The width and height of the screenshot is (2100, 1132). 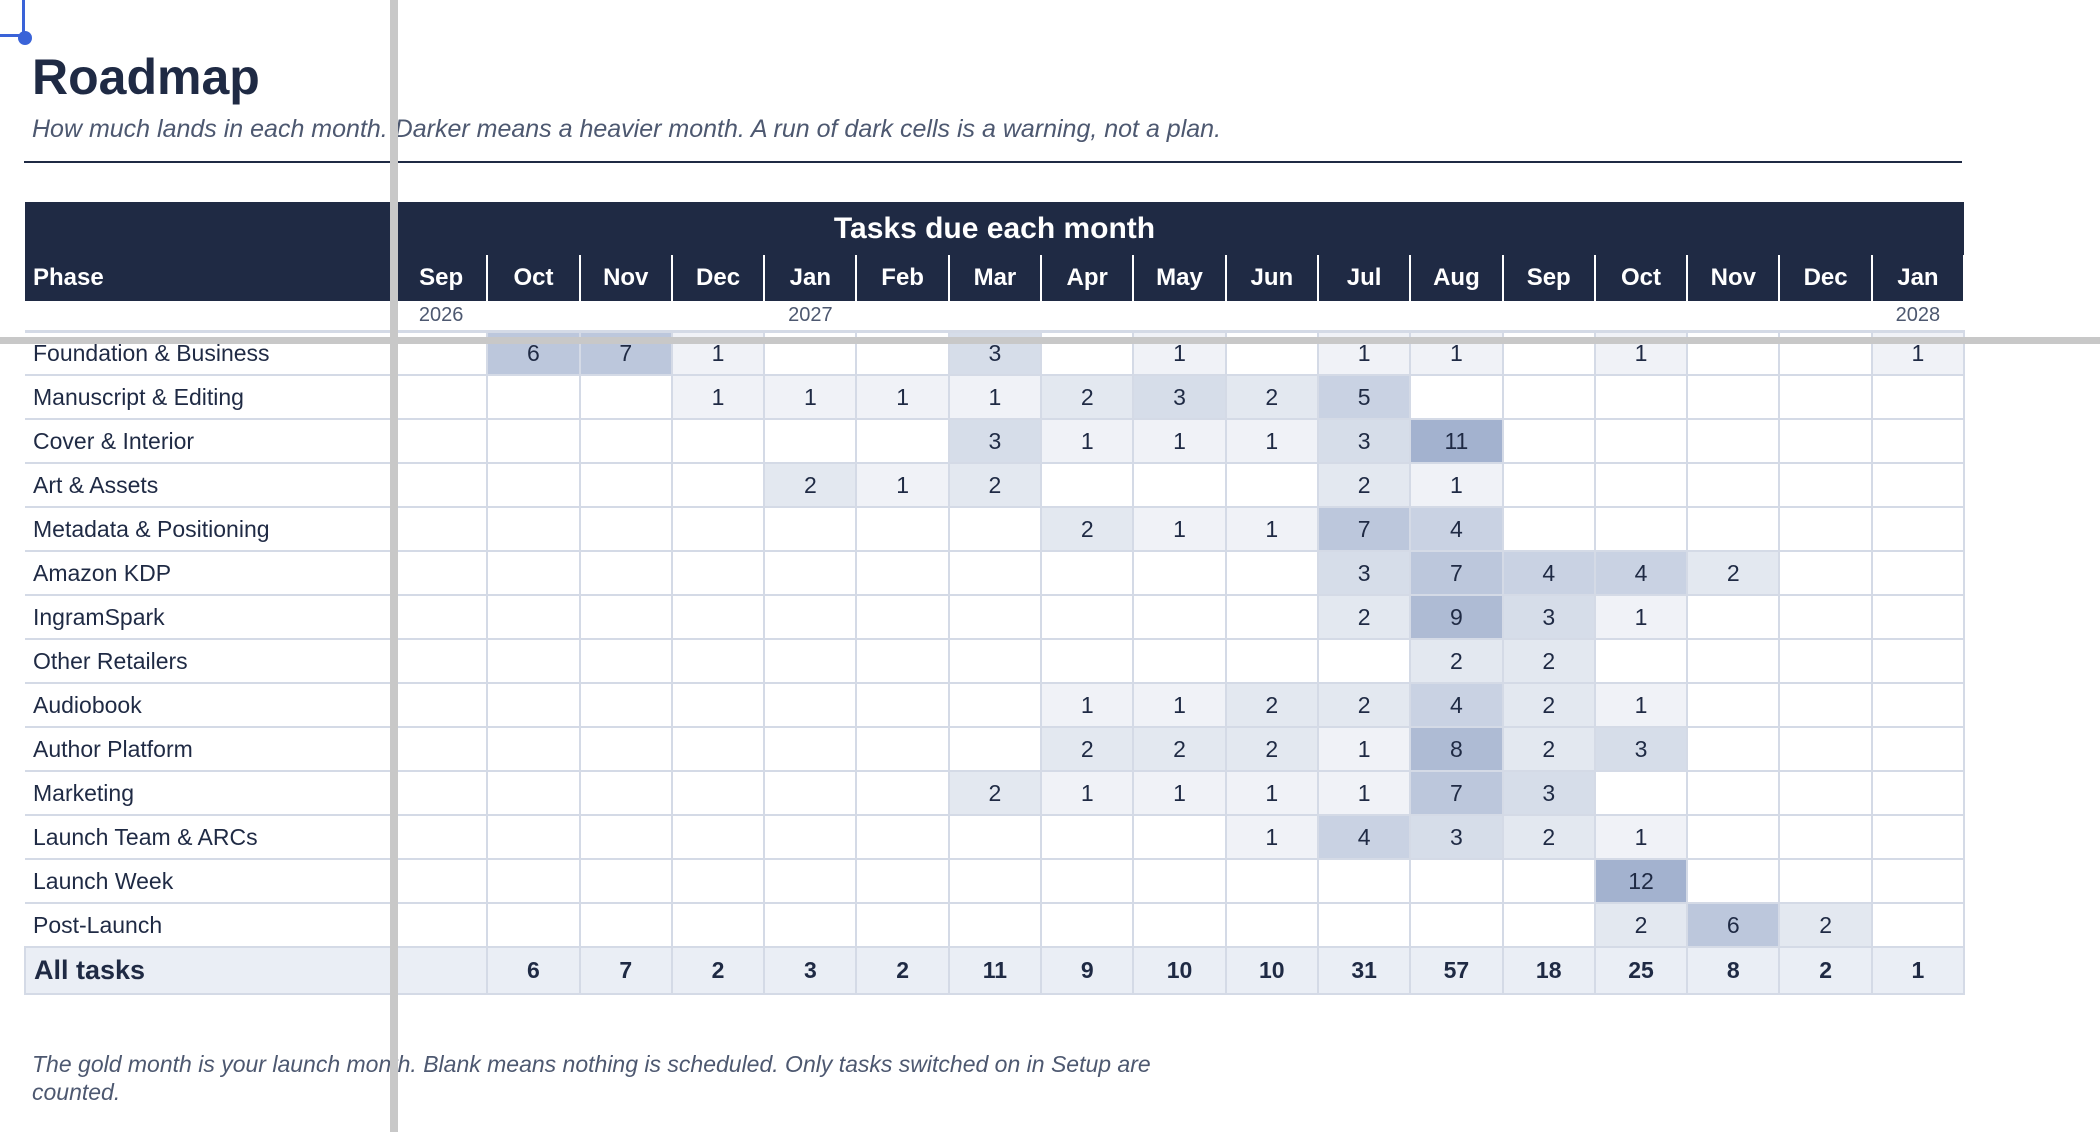 I want to click on month-header: Jun, so click(x=1271, y=278).